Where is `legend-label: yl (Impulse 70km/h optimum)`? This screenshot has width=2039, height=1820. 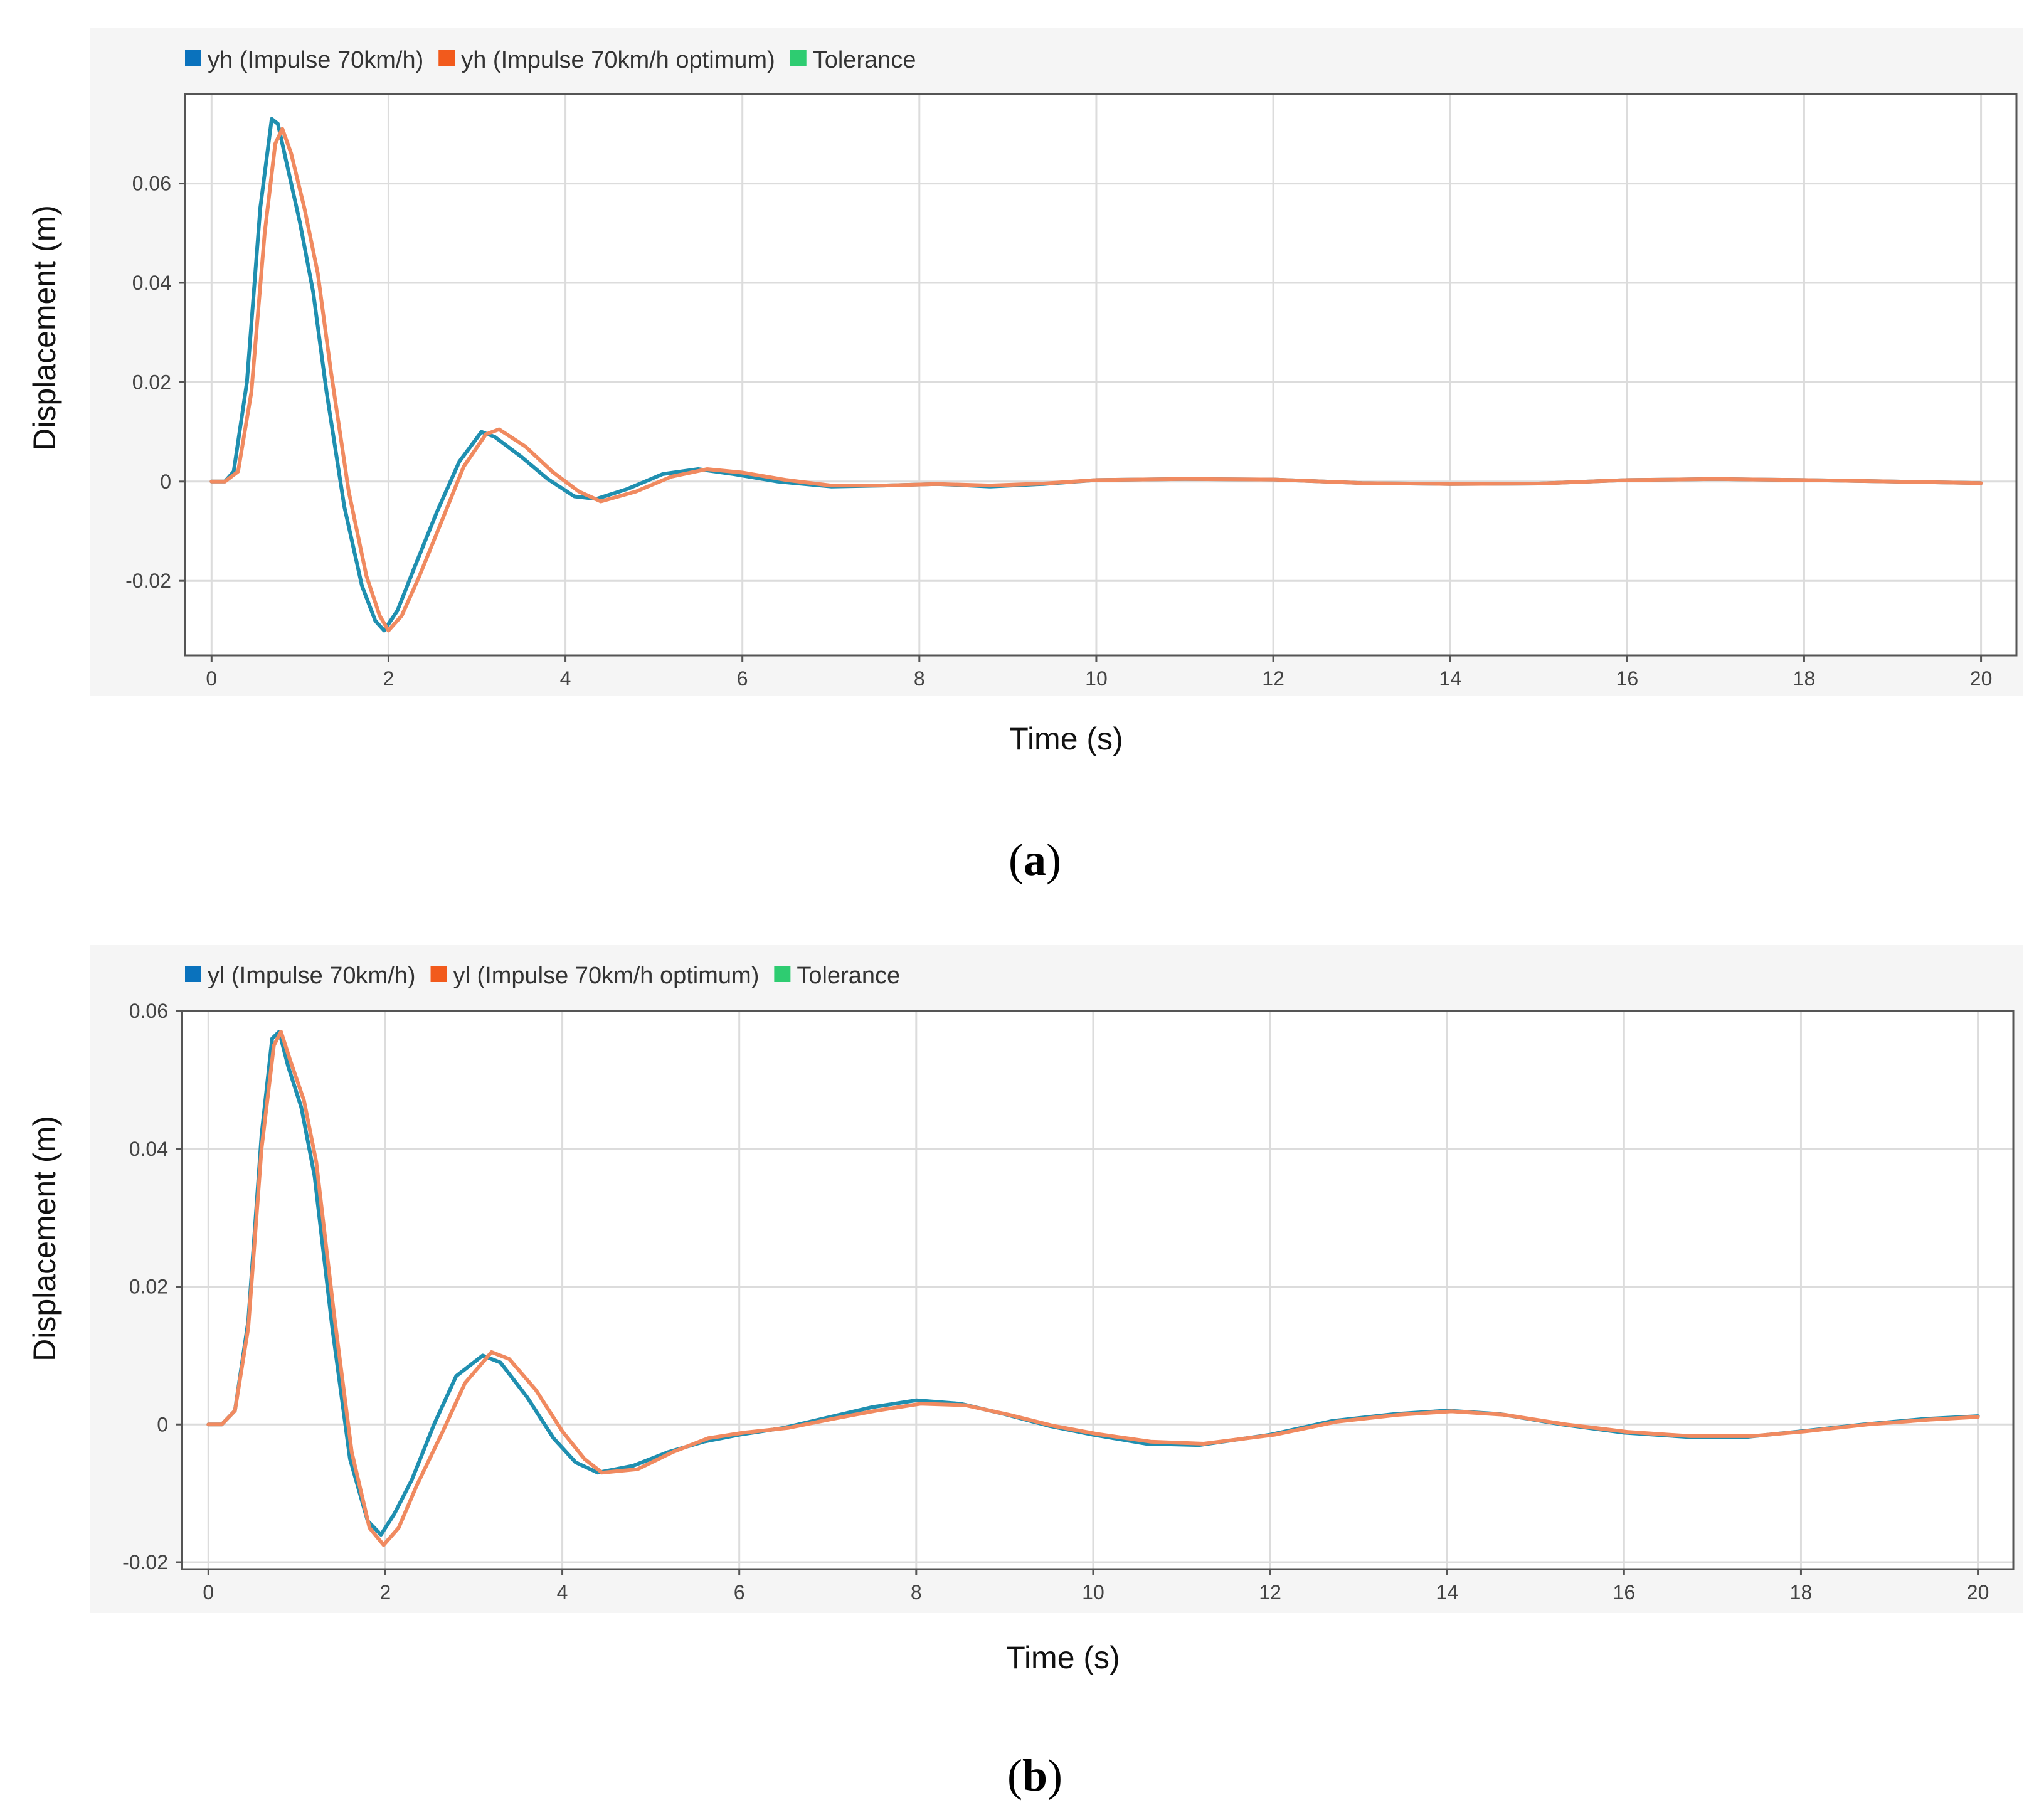
legend-label: yl (Impulse 70km/h optimum) is located at coordinates (606, 976).